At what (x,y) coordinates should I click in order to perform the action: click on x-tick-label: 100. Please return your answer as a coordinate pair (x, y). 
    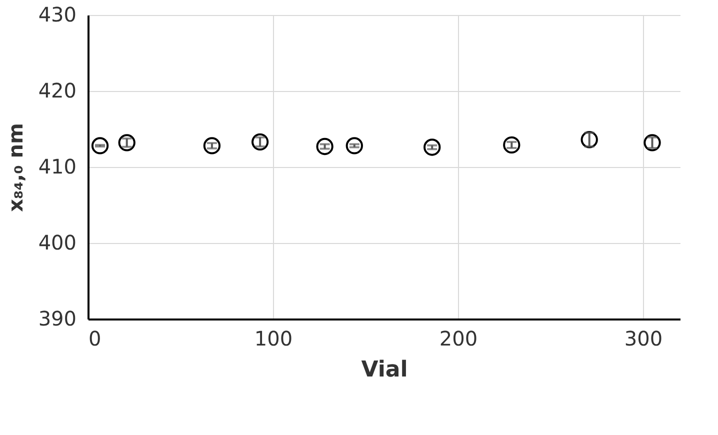
    Looking at the image, I should click on (273, 338).